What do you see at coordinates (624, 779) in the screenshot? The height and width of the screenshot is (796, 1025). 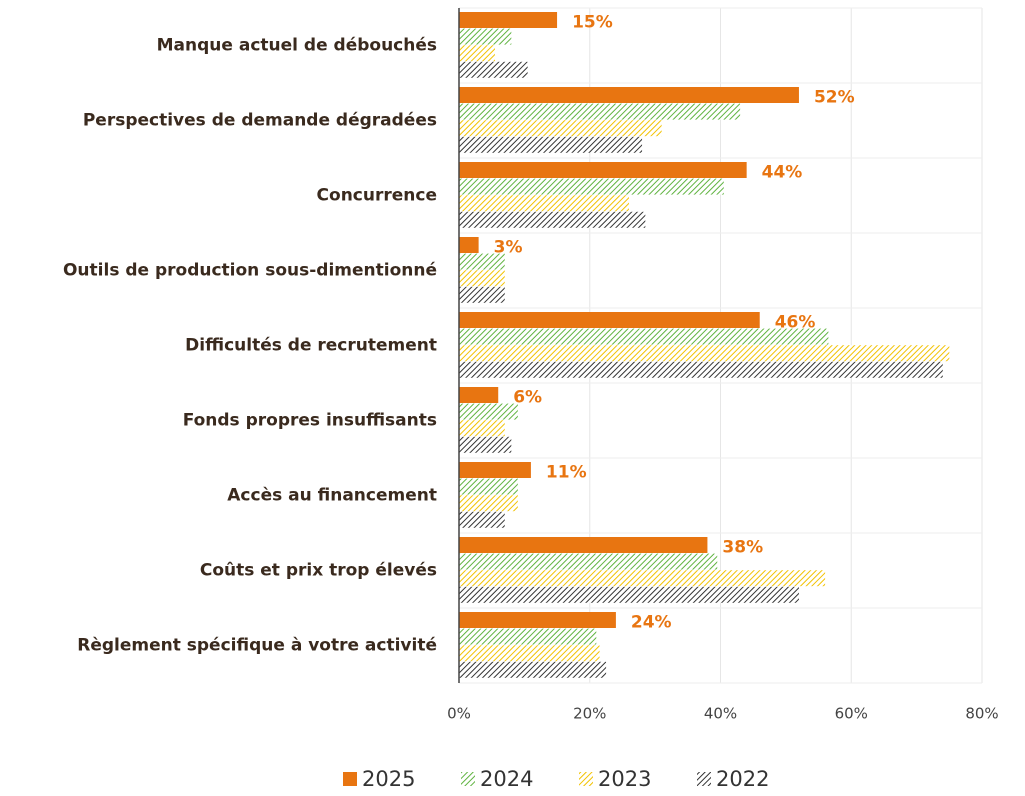 I see `legend-label: 2023` at bounding box center [624, 779].